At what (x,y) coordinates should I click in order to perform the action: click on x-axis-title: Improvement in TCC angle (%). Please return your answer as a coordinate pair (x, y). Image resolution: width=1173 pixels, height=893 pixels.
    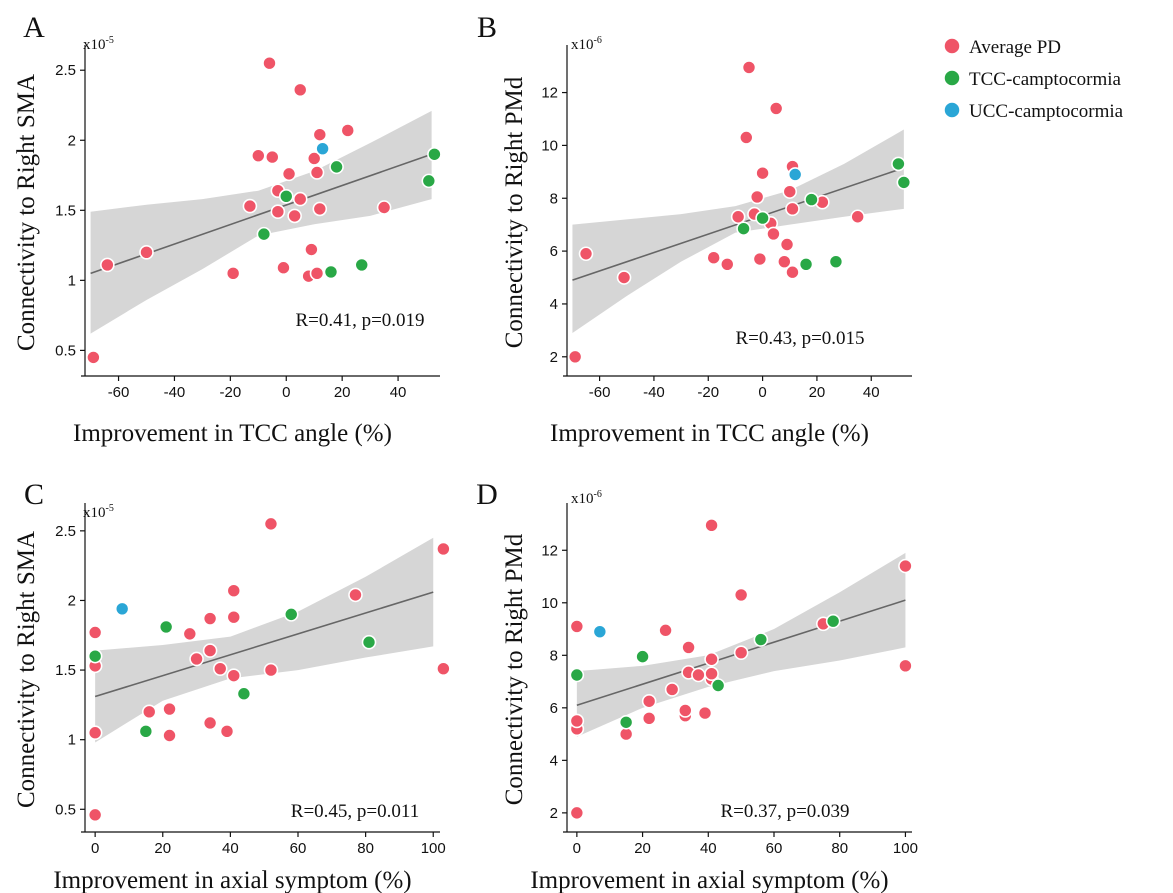
    Looking at the image, I should click on (232, 433).